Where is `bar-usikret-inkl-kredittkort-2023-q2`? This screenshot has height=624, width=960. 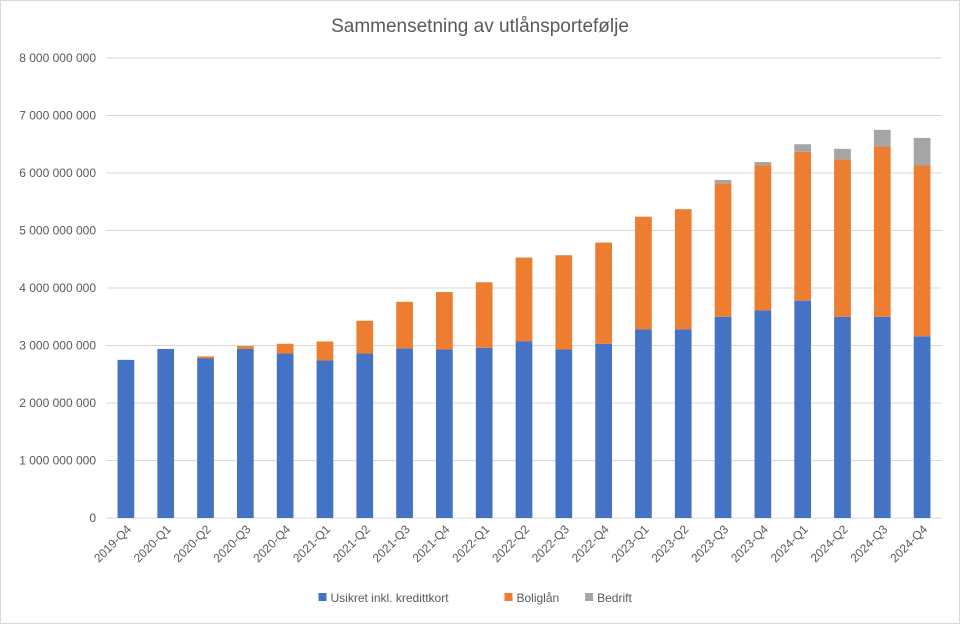 bar-usikret-inkl-kredittkort-2023-q2 is located at coordinates (683, 423).